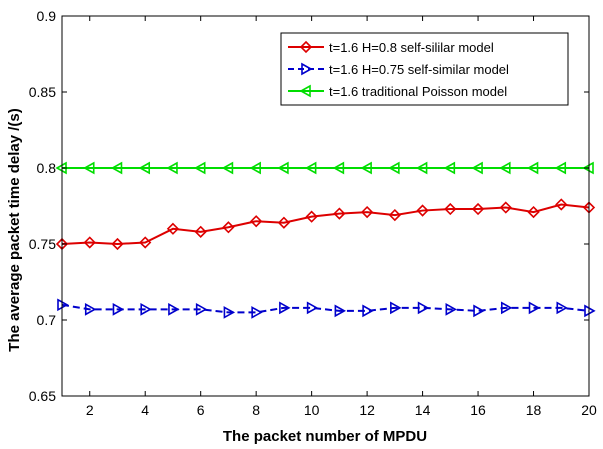 This screenshot has width=603, height=449. I want to click on x-axis-label: The packet number of MPDU, so click(325, 436).